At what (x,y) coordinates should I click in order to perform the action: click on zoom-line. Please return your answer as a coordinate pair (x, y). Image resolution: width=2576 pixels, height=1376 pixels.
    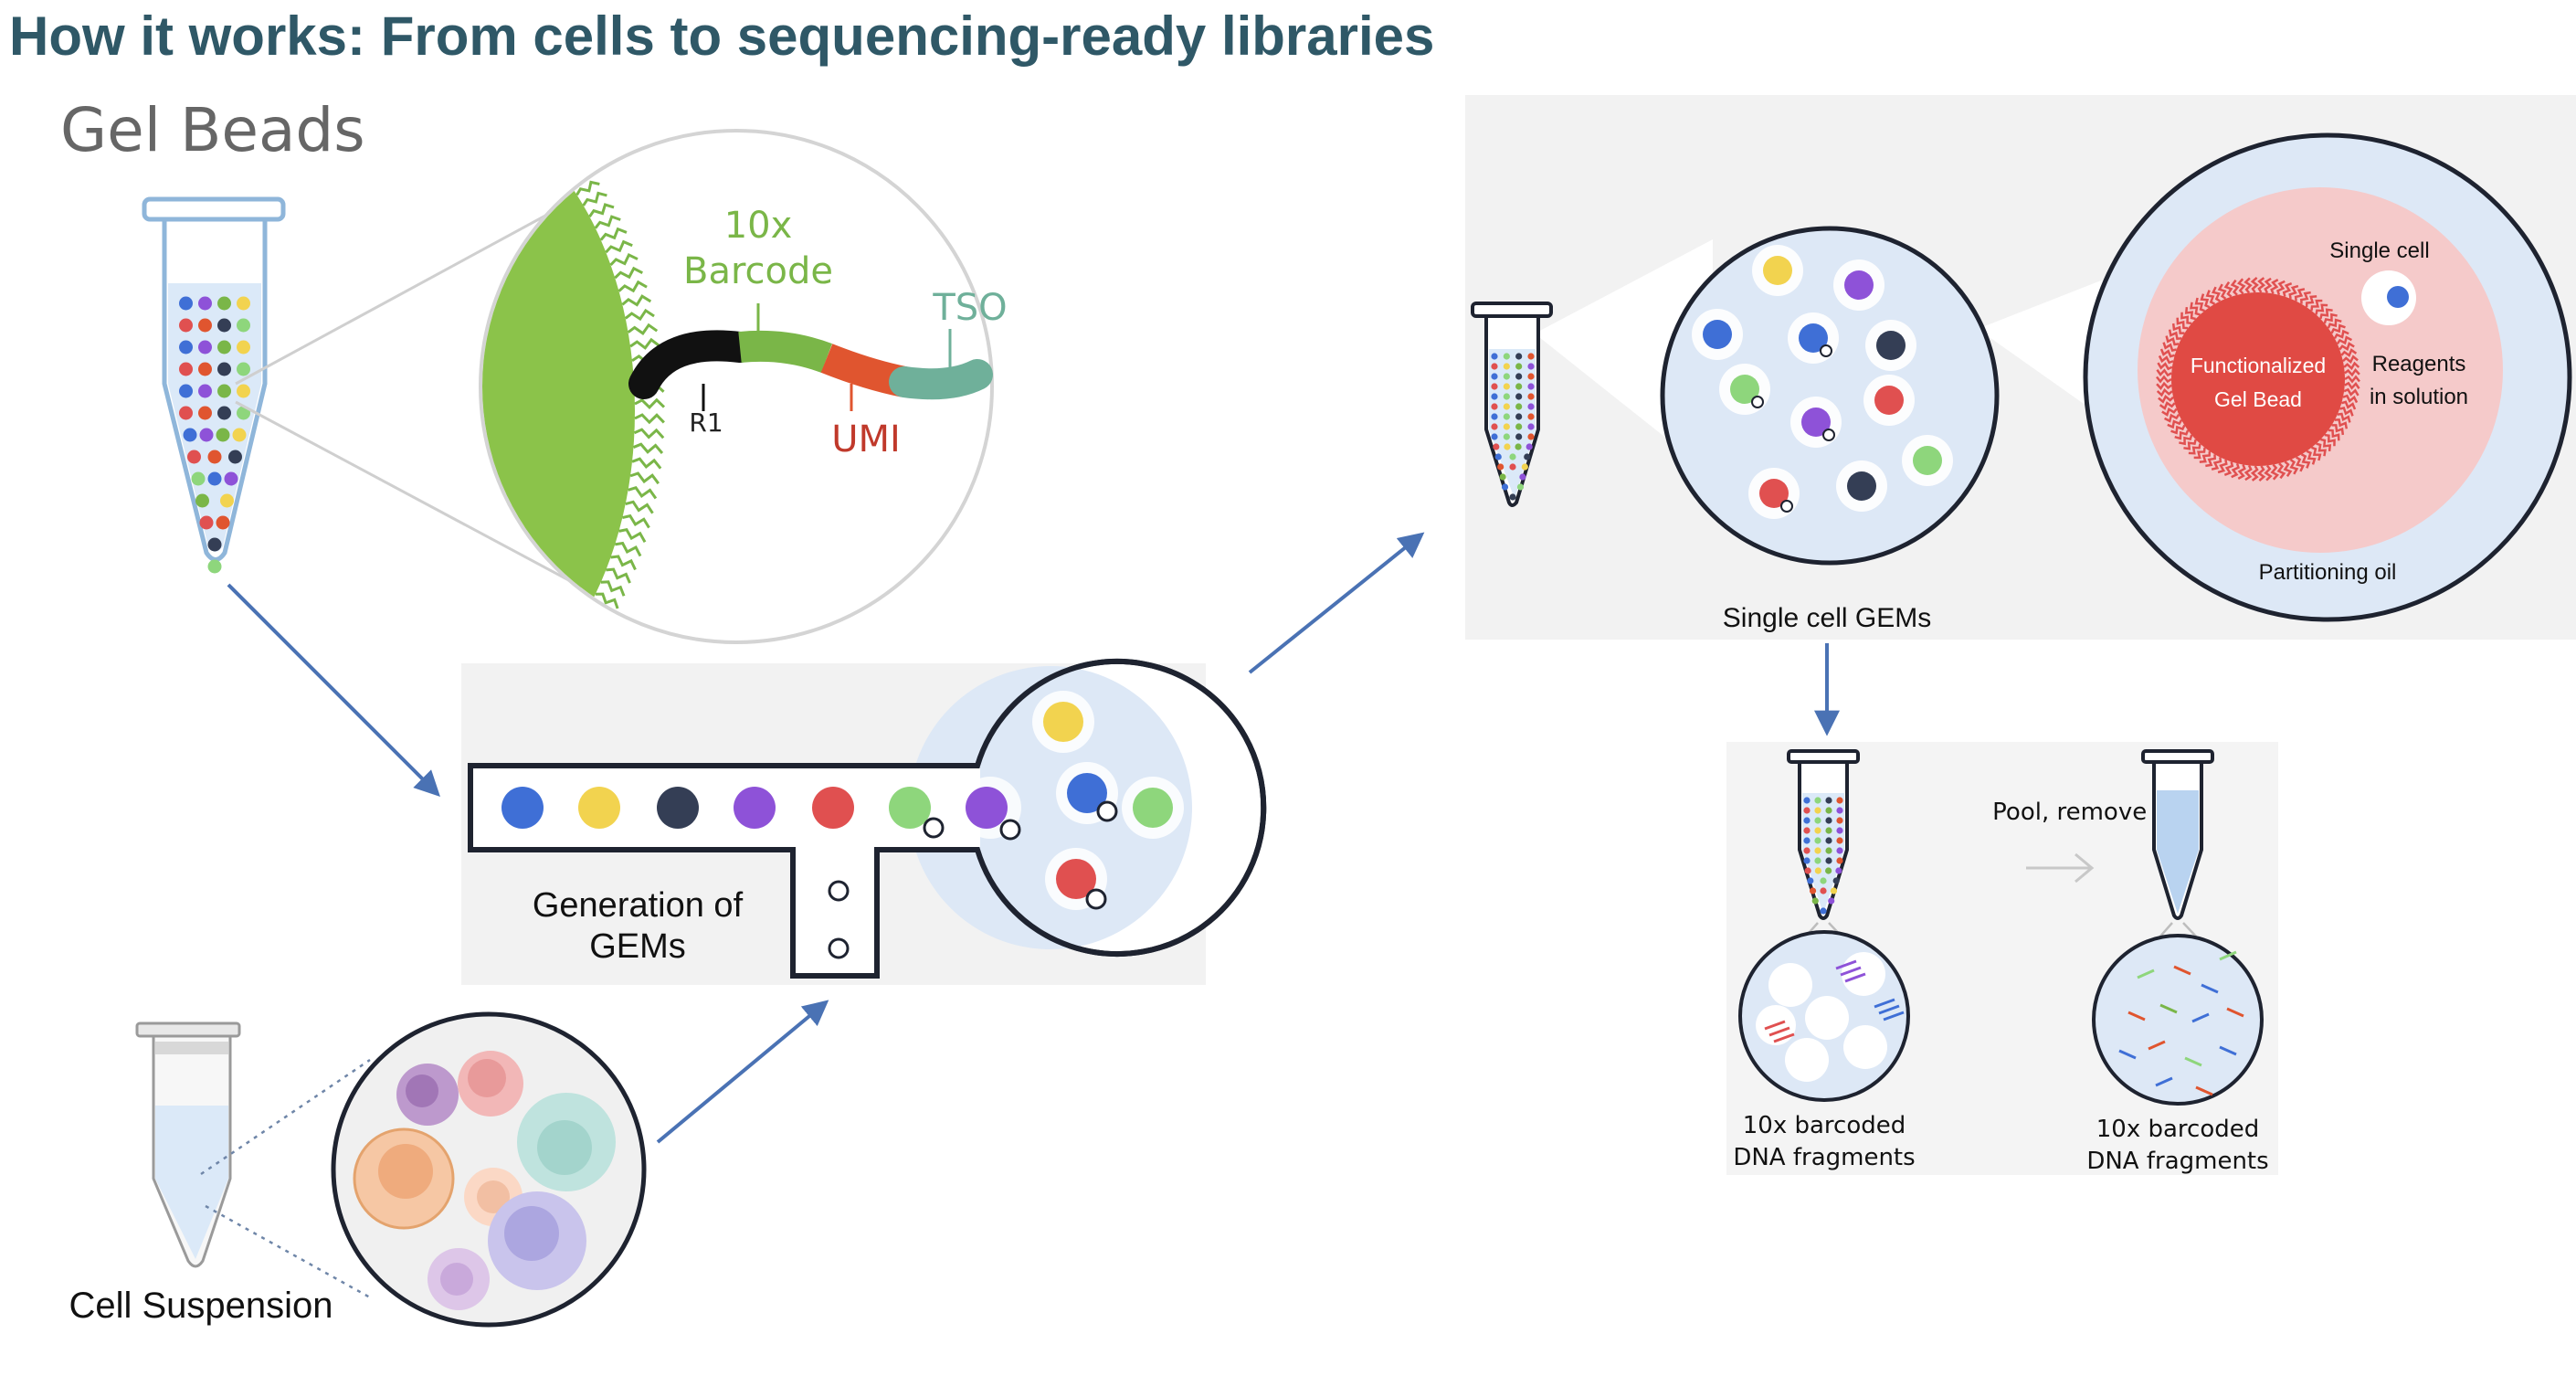
    Looking at the image, I should click on (288, 1251).